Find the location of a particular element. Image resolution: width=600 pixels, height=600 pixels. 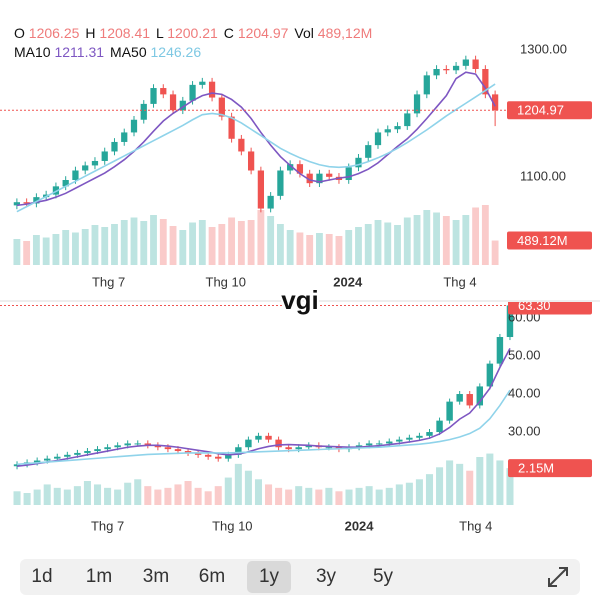

ohlc-value: 1208.41 is located at coordinates (125, 33).